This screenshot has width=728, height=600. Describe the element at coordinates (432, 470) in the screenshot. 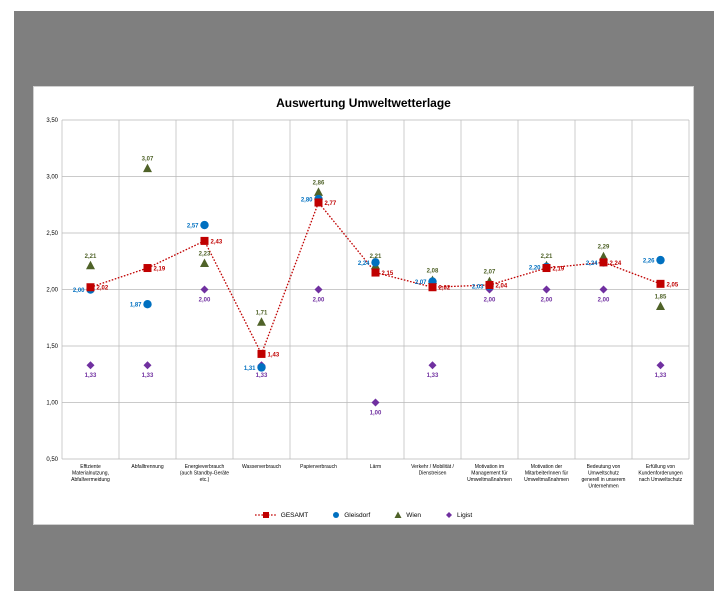

I see `x-category-label: Verkehr / Mobilität / Dienstreisen` at that location.